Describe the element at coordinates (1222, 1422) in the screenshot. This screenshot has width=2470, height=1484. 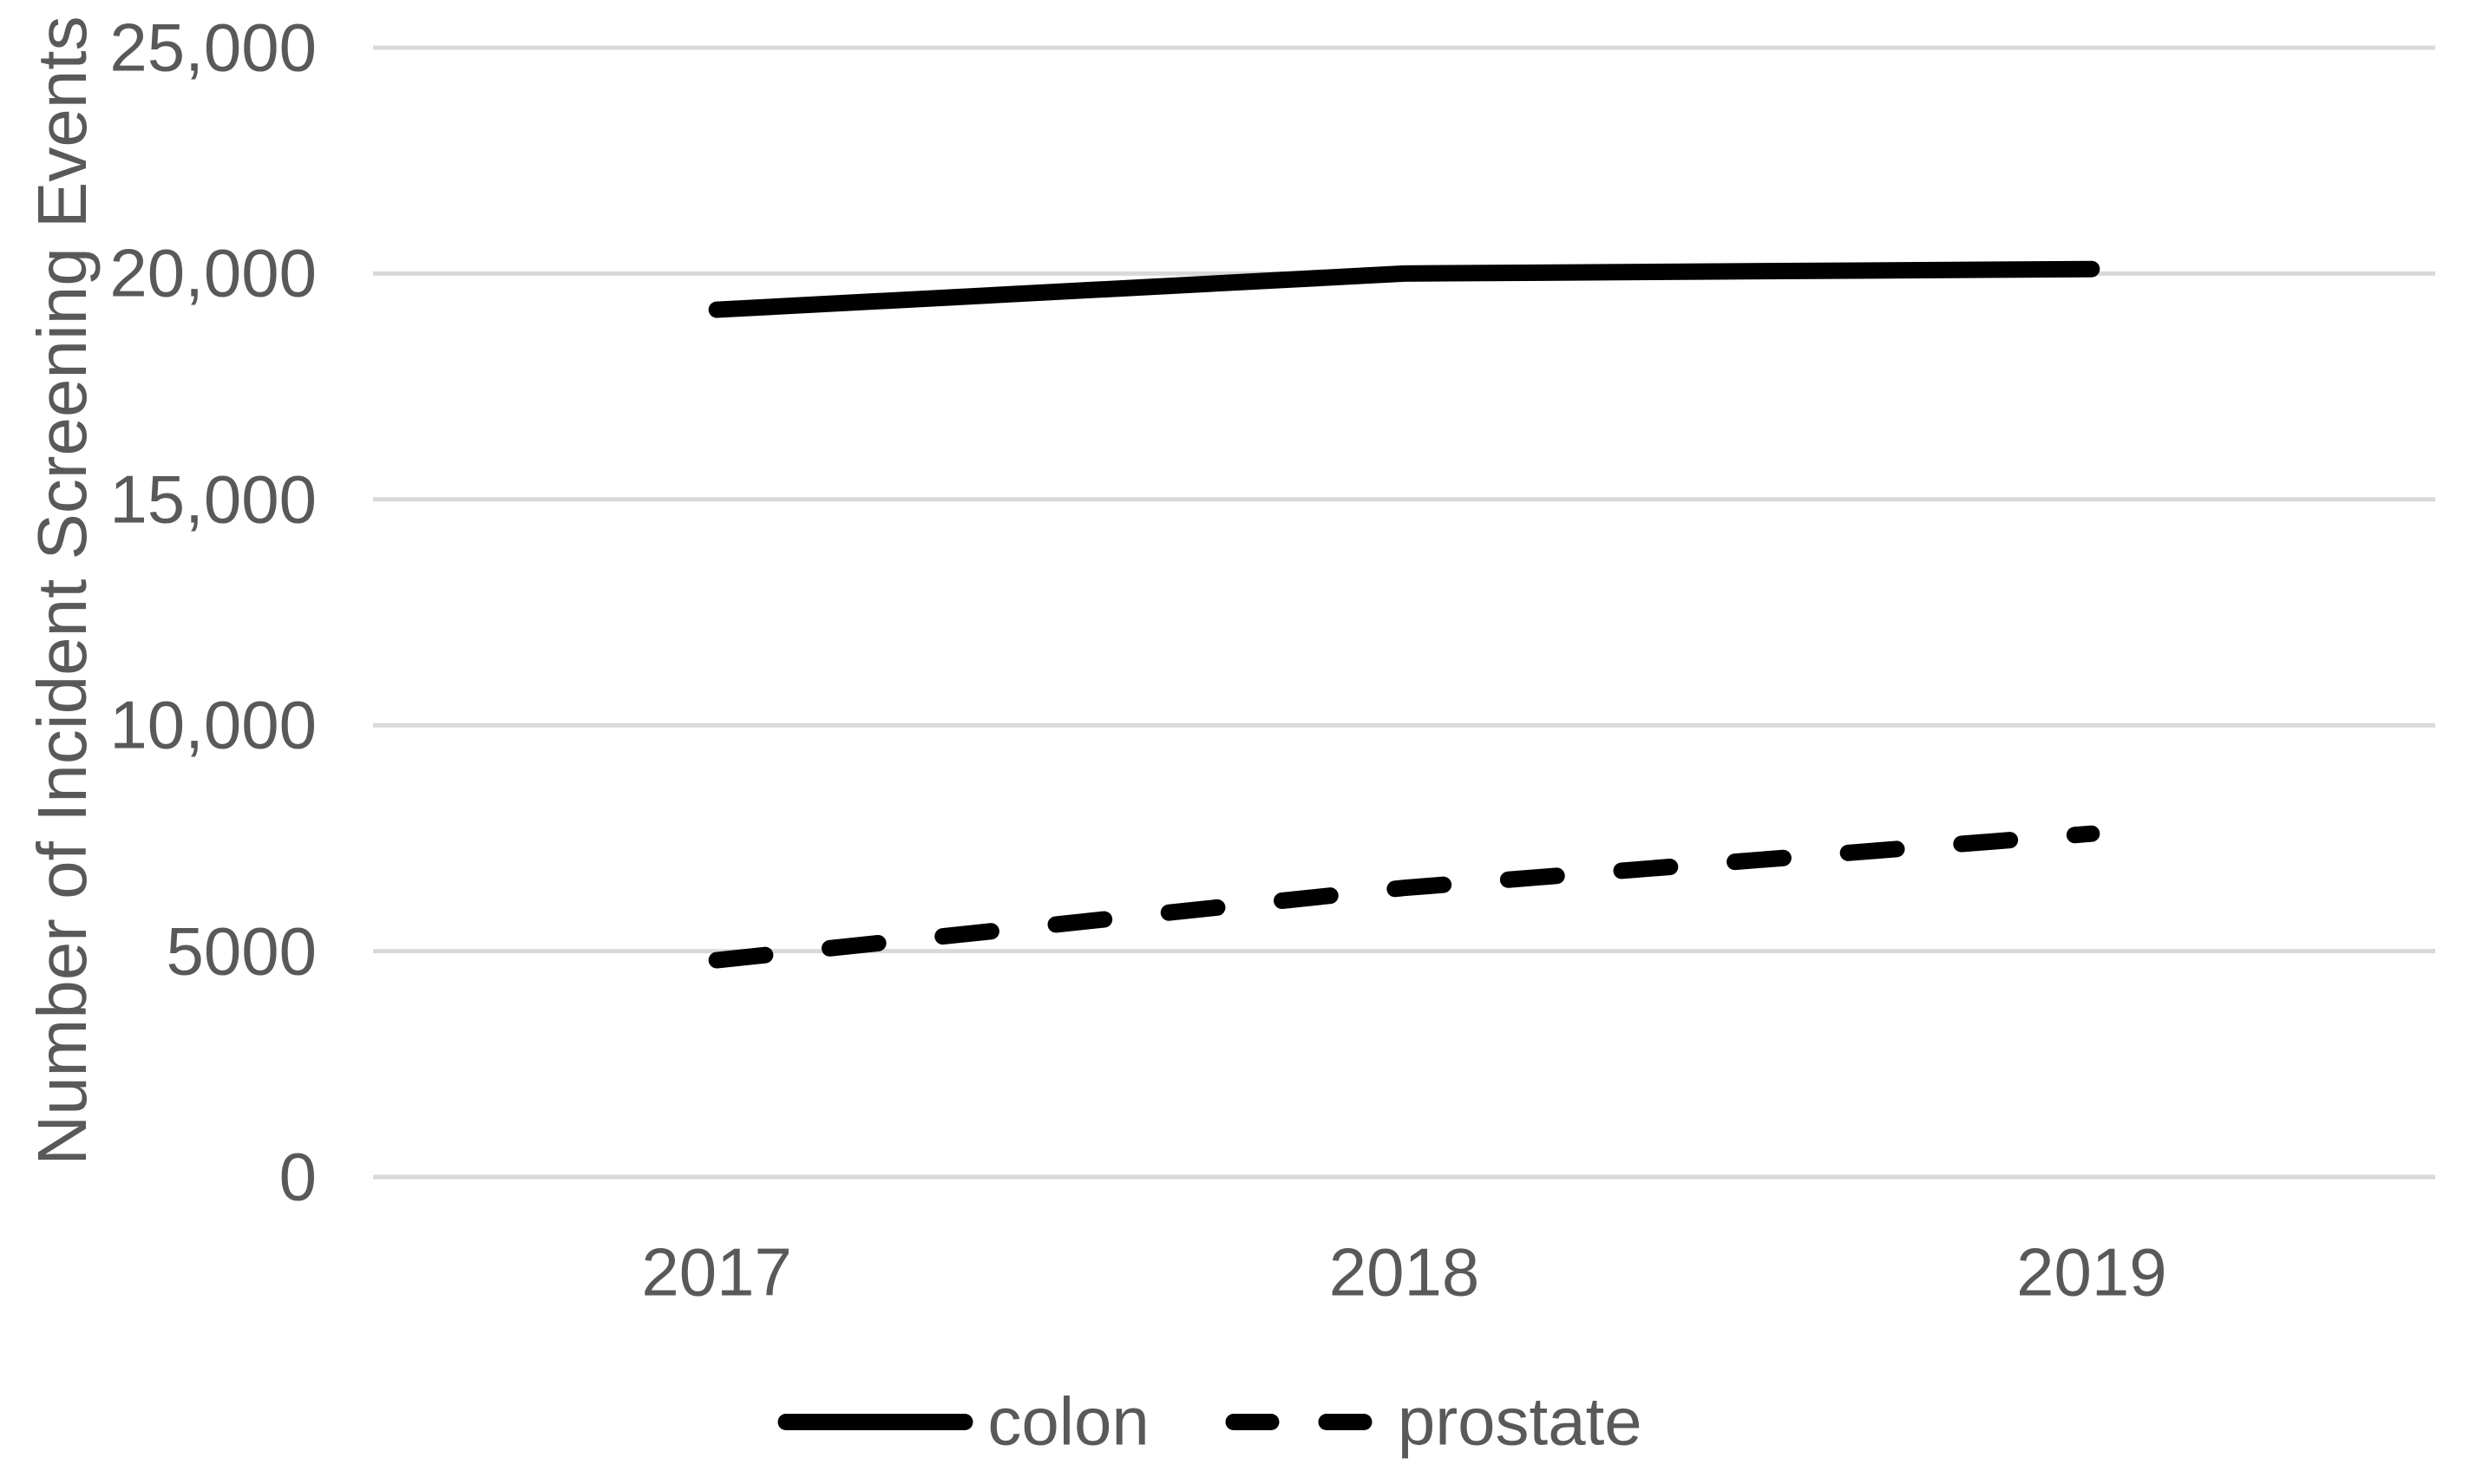
I see `legend: colon prostate` at that location.